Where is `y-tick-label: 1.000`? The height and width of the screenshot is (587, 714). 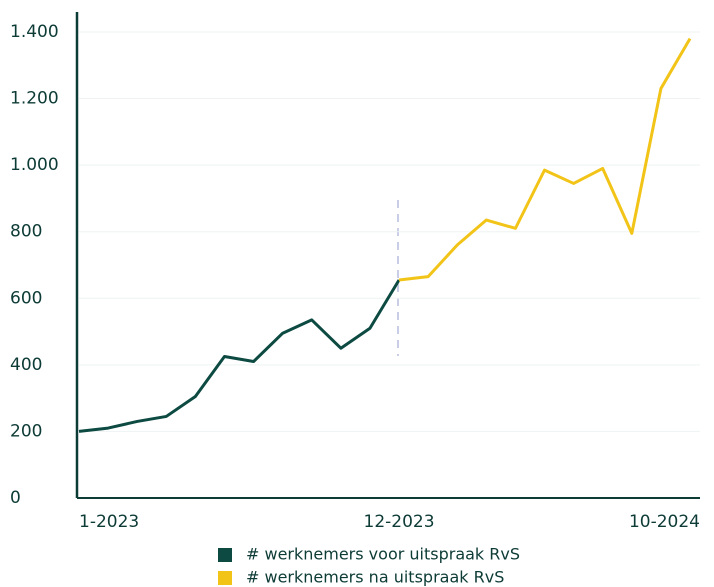 y-tick-label: 1.000 is located at coordinates (34, 165).